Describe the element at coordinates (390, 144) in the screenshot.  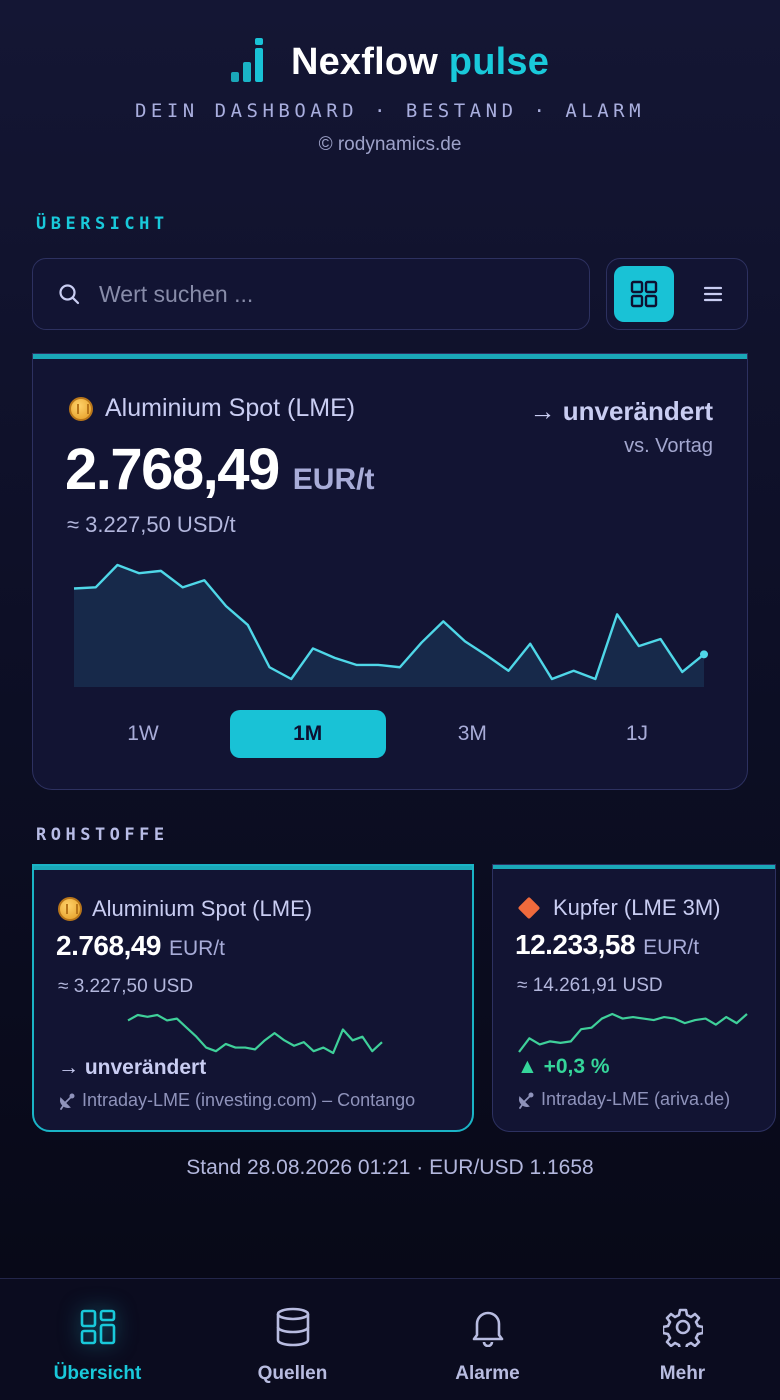
I see `copyright: © rodynamics.de` at that location.